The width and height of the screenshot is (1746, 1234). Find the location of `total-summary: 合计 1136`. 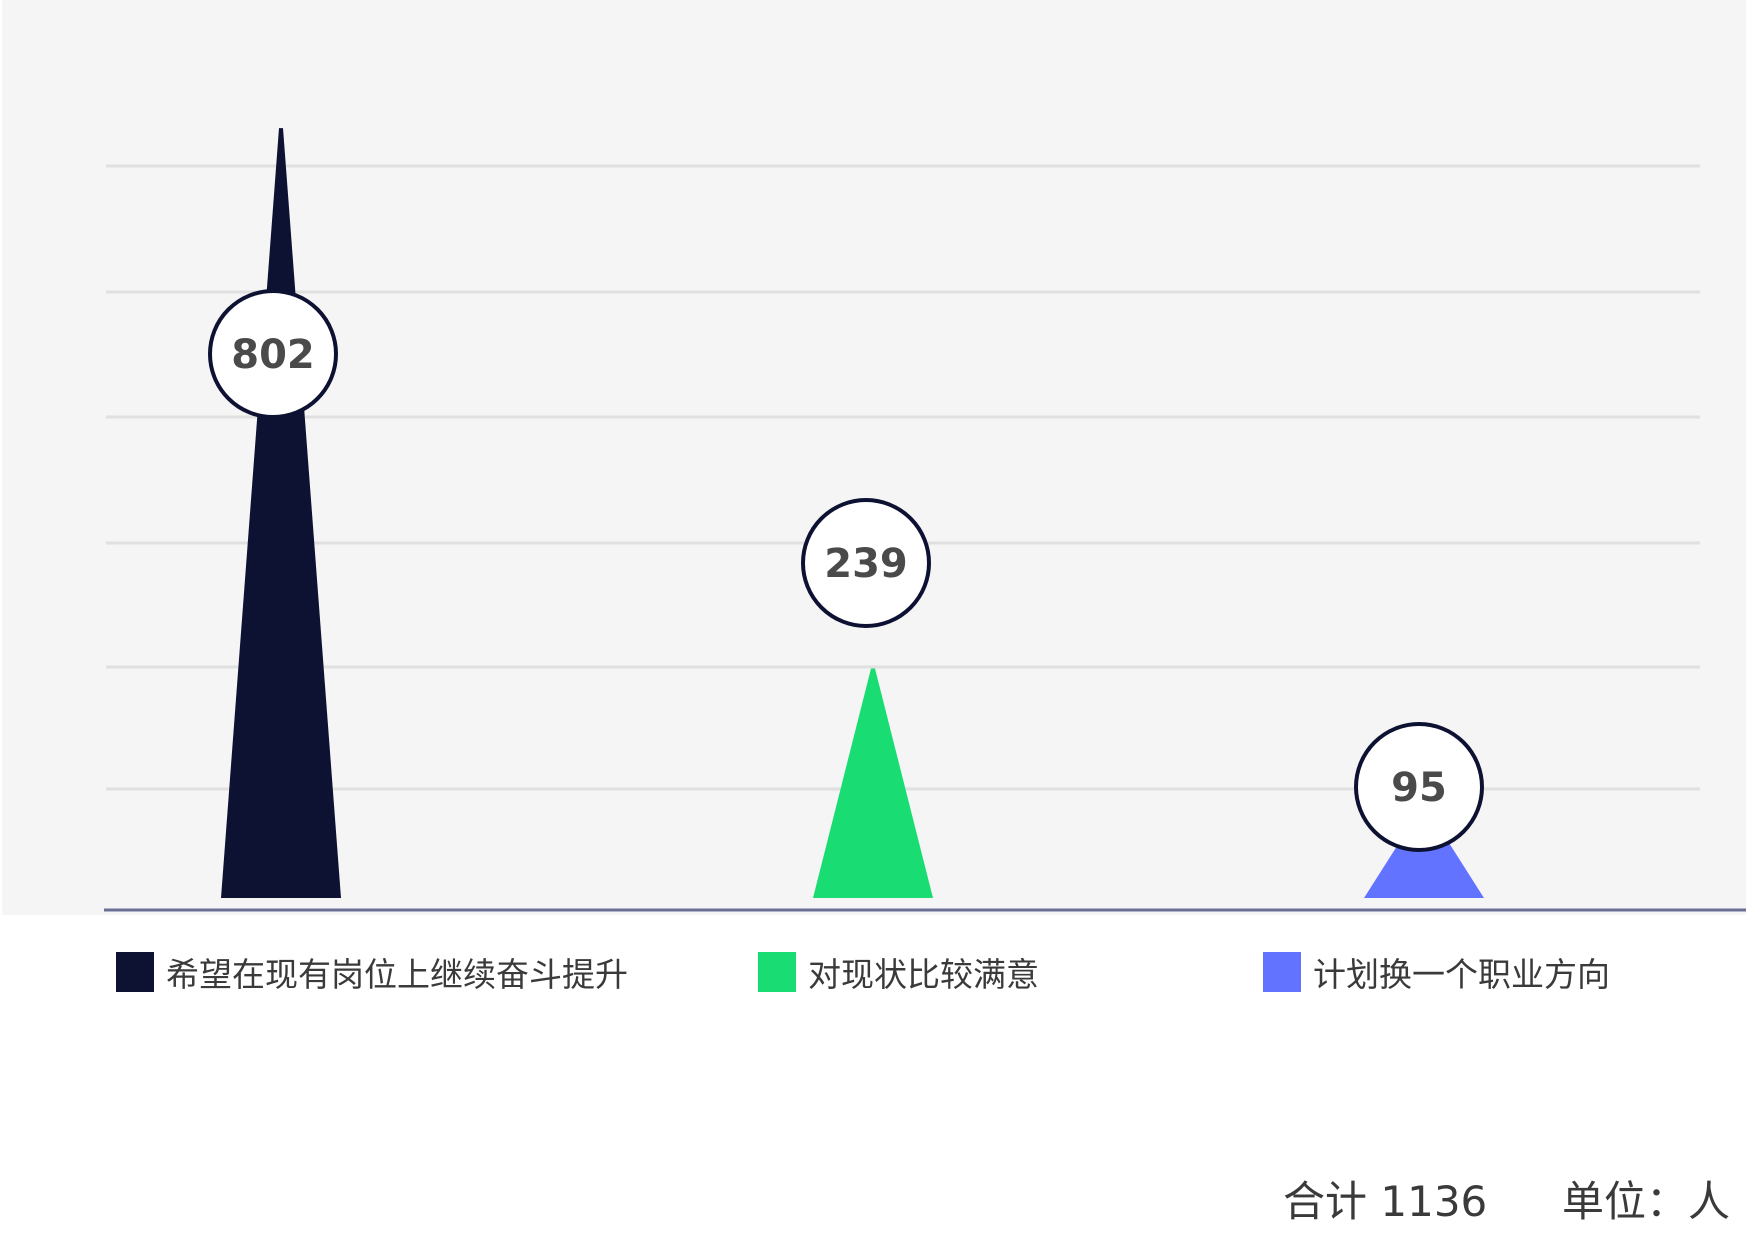

total-summary: 合计 1136 is located at coordinates (1385, 1198).